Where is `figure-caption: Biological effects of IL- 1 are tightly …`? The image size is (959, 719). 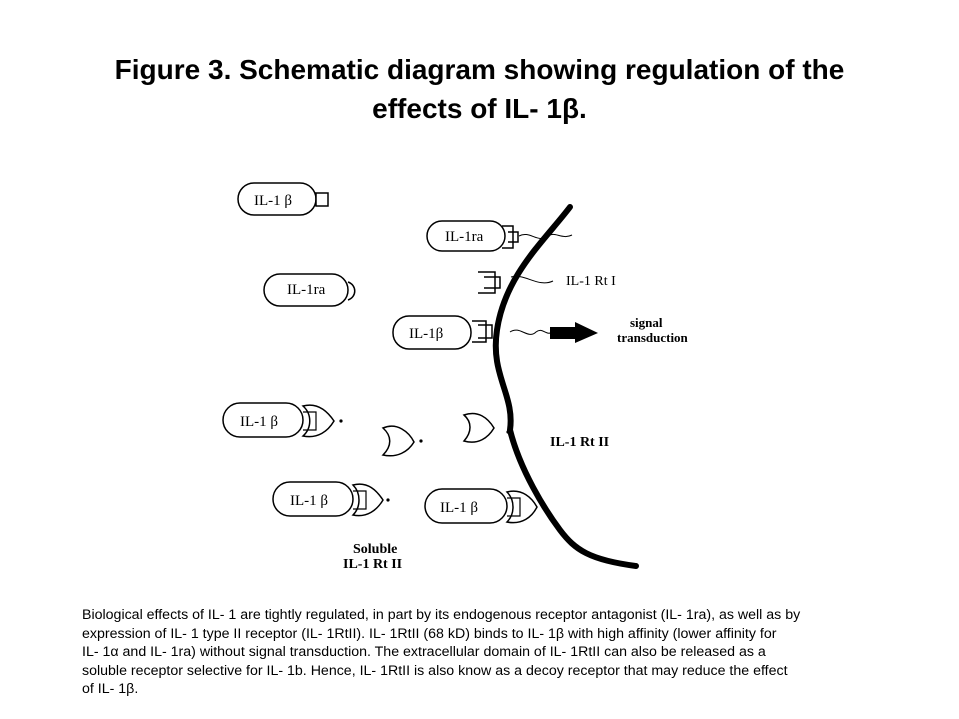
figure-caption: Biological effects of IL- 1 are tightly … is located at coordinates (492, 652).